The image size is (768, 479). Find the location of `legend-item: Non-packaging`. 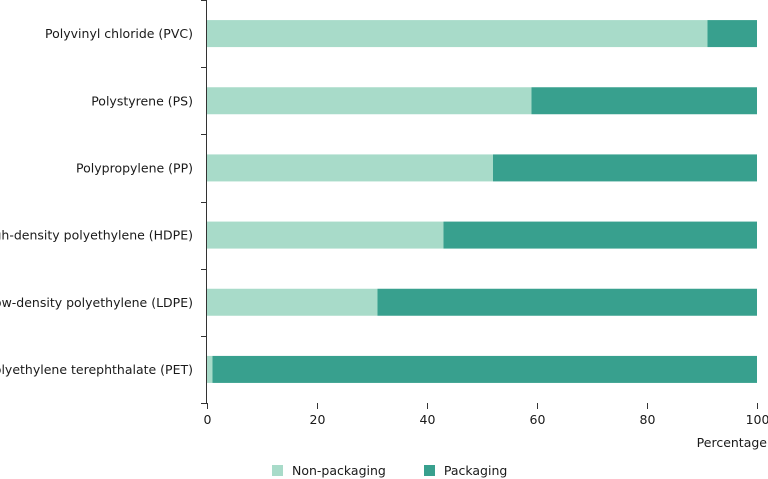

legend-item: Non-packaging is located at coordinates (329, 470).